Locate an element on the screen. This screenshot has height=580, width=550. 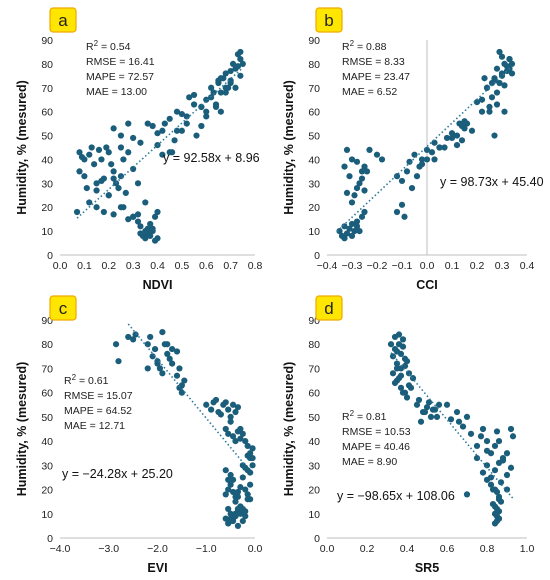
y-axis-title: Humidity, % (mesured) is located at coordinates (289, 147).